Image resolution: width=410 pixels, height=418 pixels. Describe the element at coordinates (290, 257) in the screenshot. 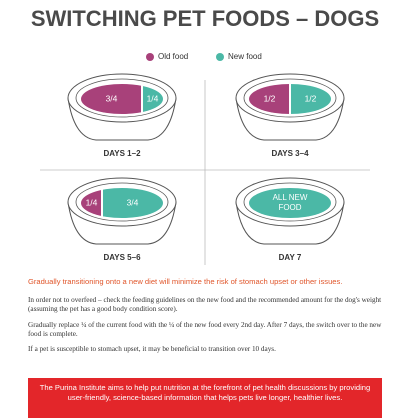

I see `panel-label: DAY 7` at that location.